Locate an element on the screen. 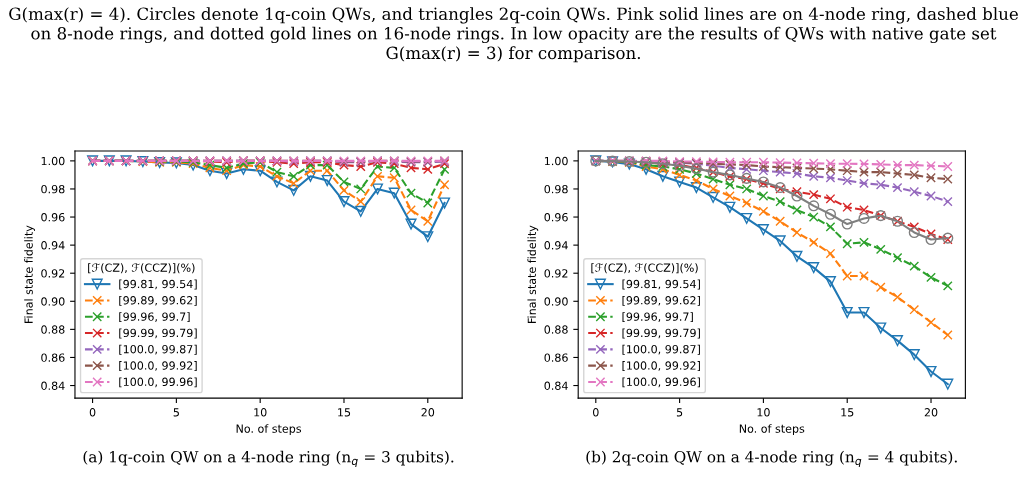  text: (a) 1q-coin QW on a 4-node ring (n$_{q}$ = 3 qubits). is located at coordinates (268, 459).